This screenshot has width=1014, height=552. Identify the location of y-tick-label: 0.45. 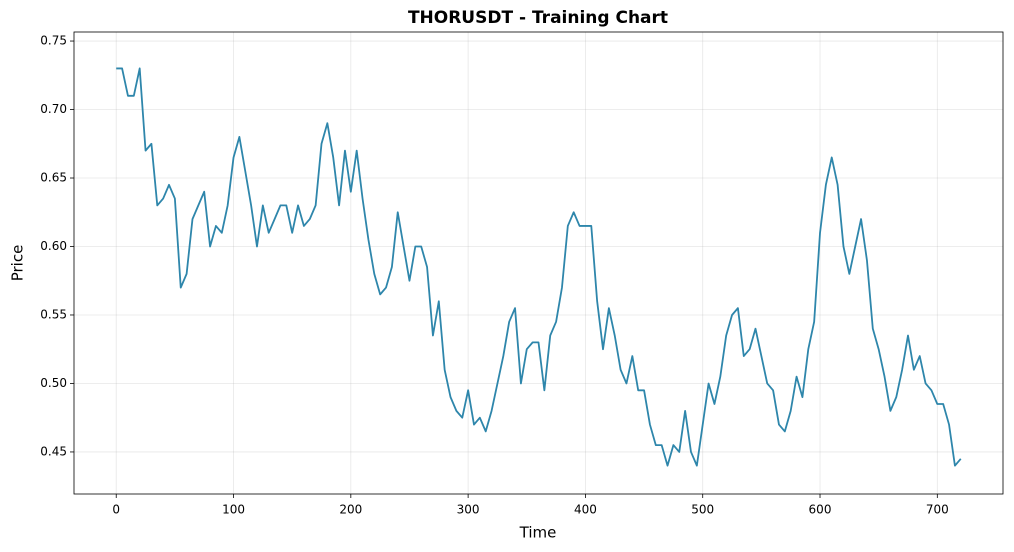
(53, 451).